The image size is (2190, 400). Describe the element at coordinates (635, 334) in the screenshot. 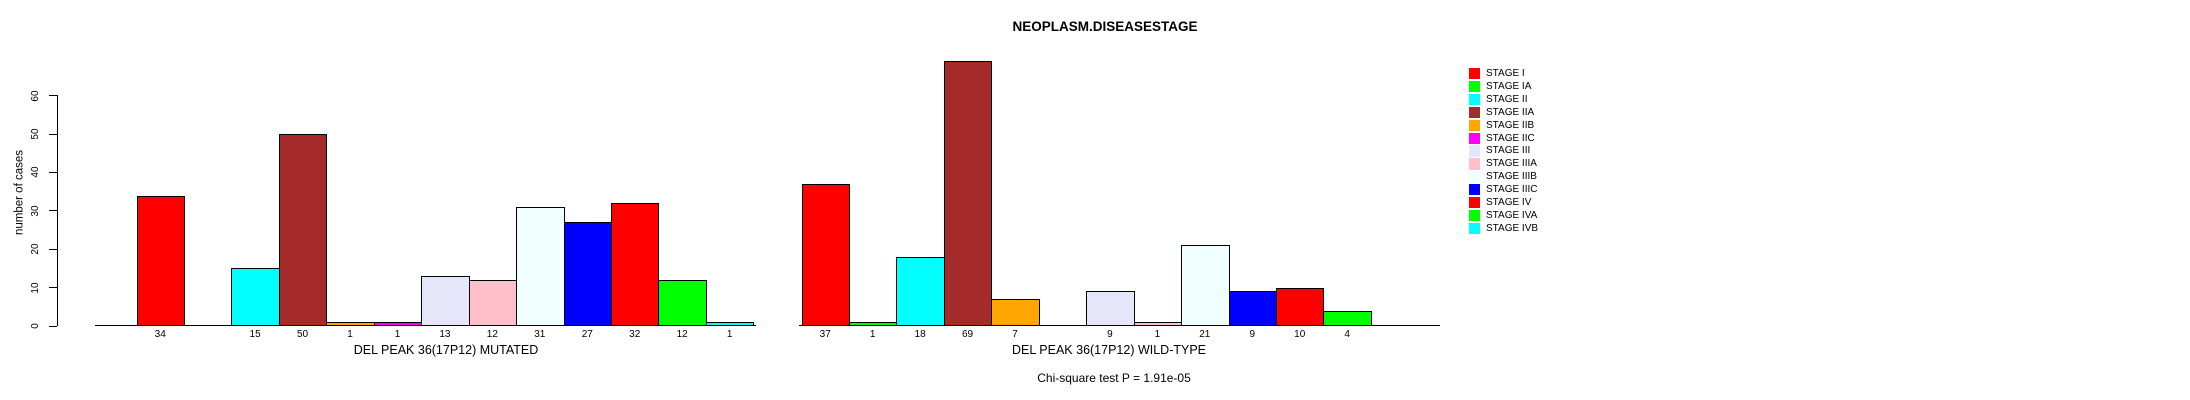

I see `bar-value-label: 32` at that location.